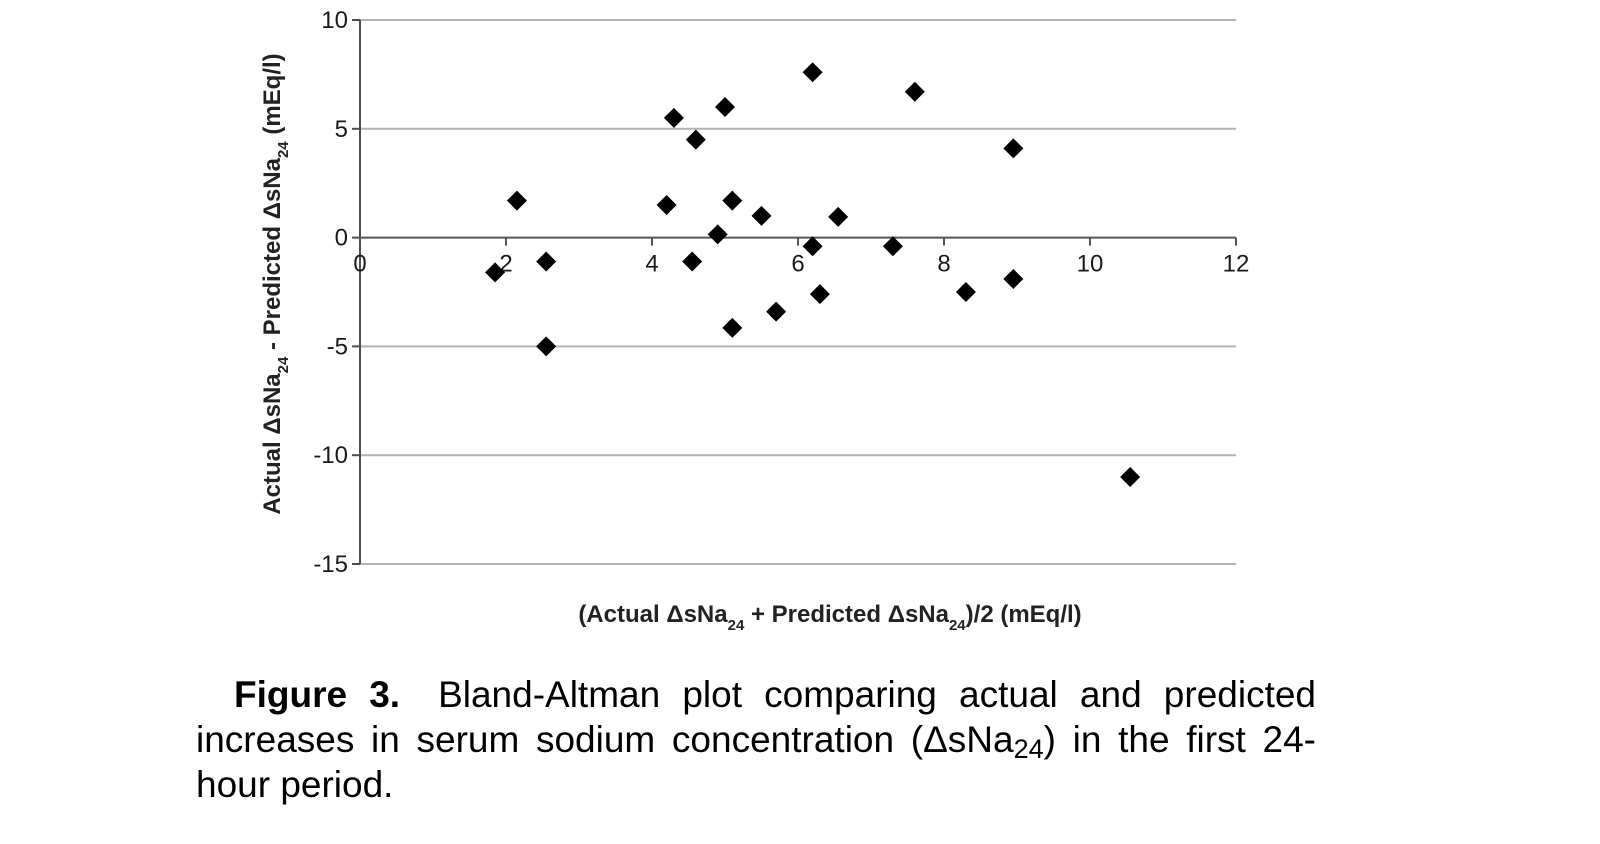 The image size is (1600, 844). Describe the element at coordinates (756, 762) in the screenshot. I see `caption-text-end: ) in the first 24-hour period.` at that location.